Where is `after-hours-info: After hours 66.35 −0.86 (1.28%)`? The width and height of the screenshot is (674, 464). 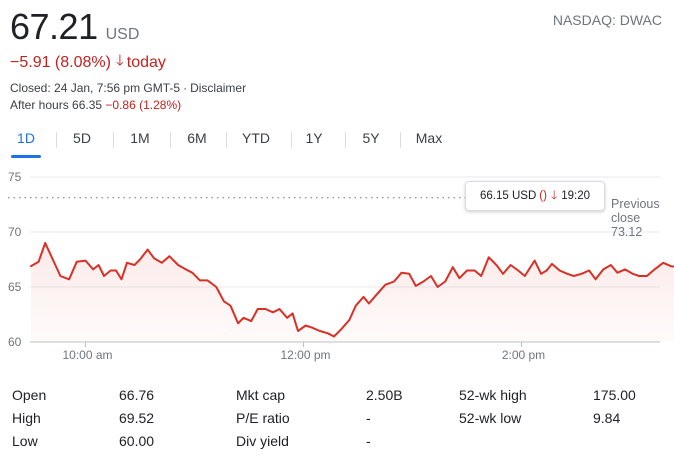
after-hours-info: After hours 66.35 −0.86 (1.28%) is located at coordinates (95, 105).